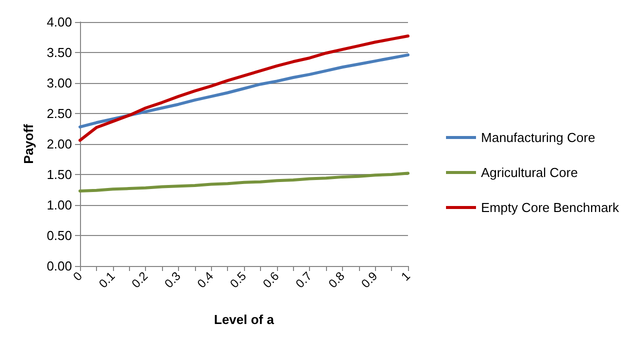 The image size is (640, 345). I want to click on x-tick-label: 0.5, so click(238, 279).